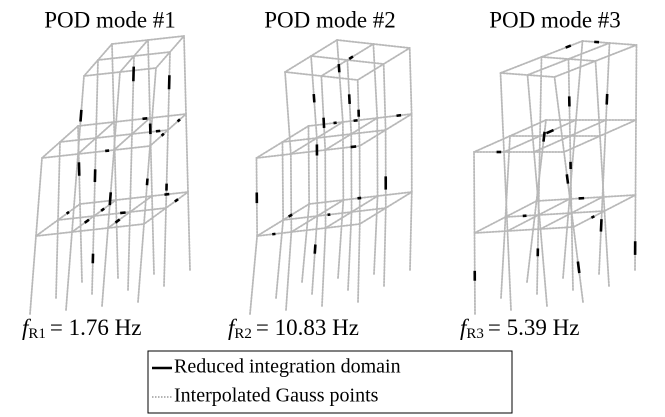 This screenshot has height=417, width=665. What do you see at coordinates (330, 19) in the screenshot?
I see `panel-title: POD mode #2` at bounding box center [330, 19].